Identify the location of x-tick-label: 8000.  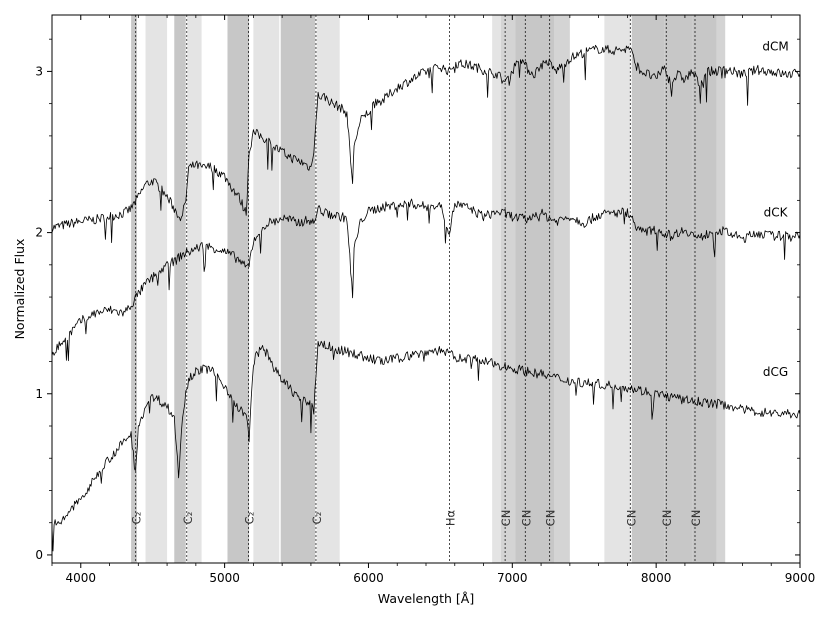
(656, 578).